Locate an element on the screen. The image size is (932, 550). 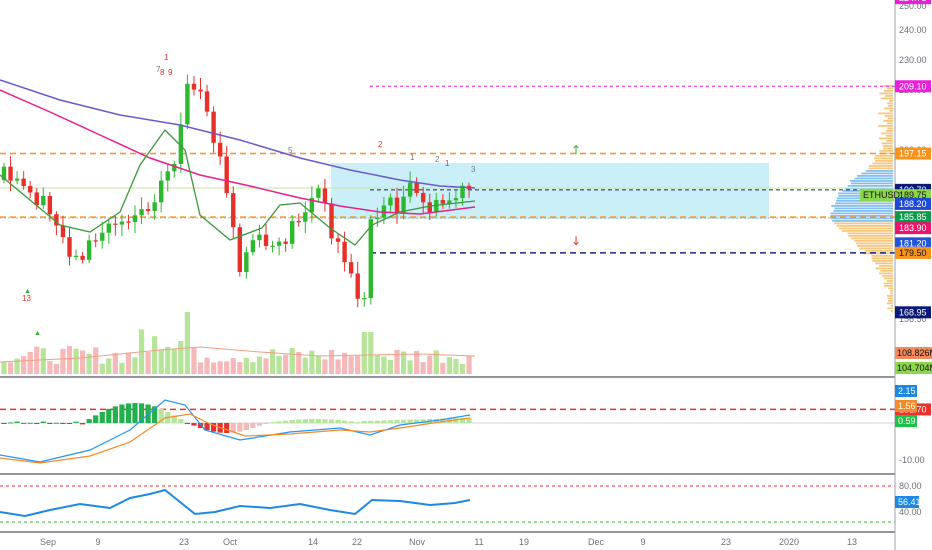
price-label-text: 224.75 is located at coordinates (913, 1).